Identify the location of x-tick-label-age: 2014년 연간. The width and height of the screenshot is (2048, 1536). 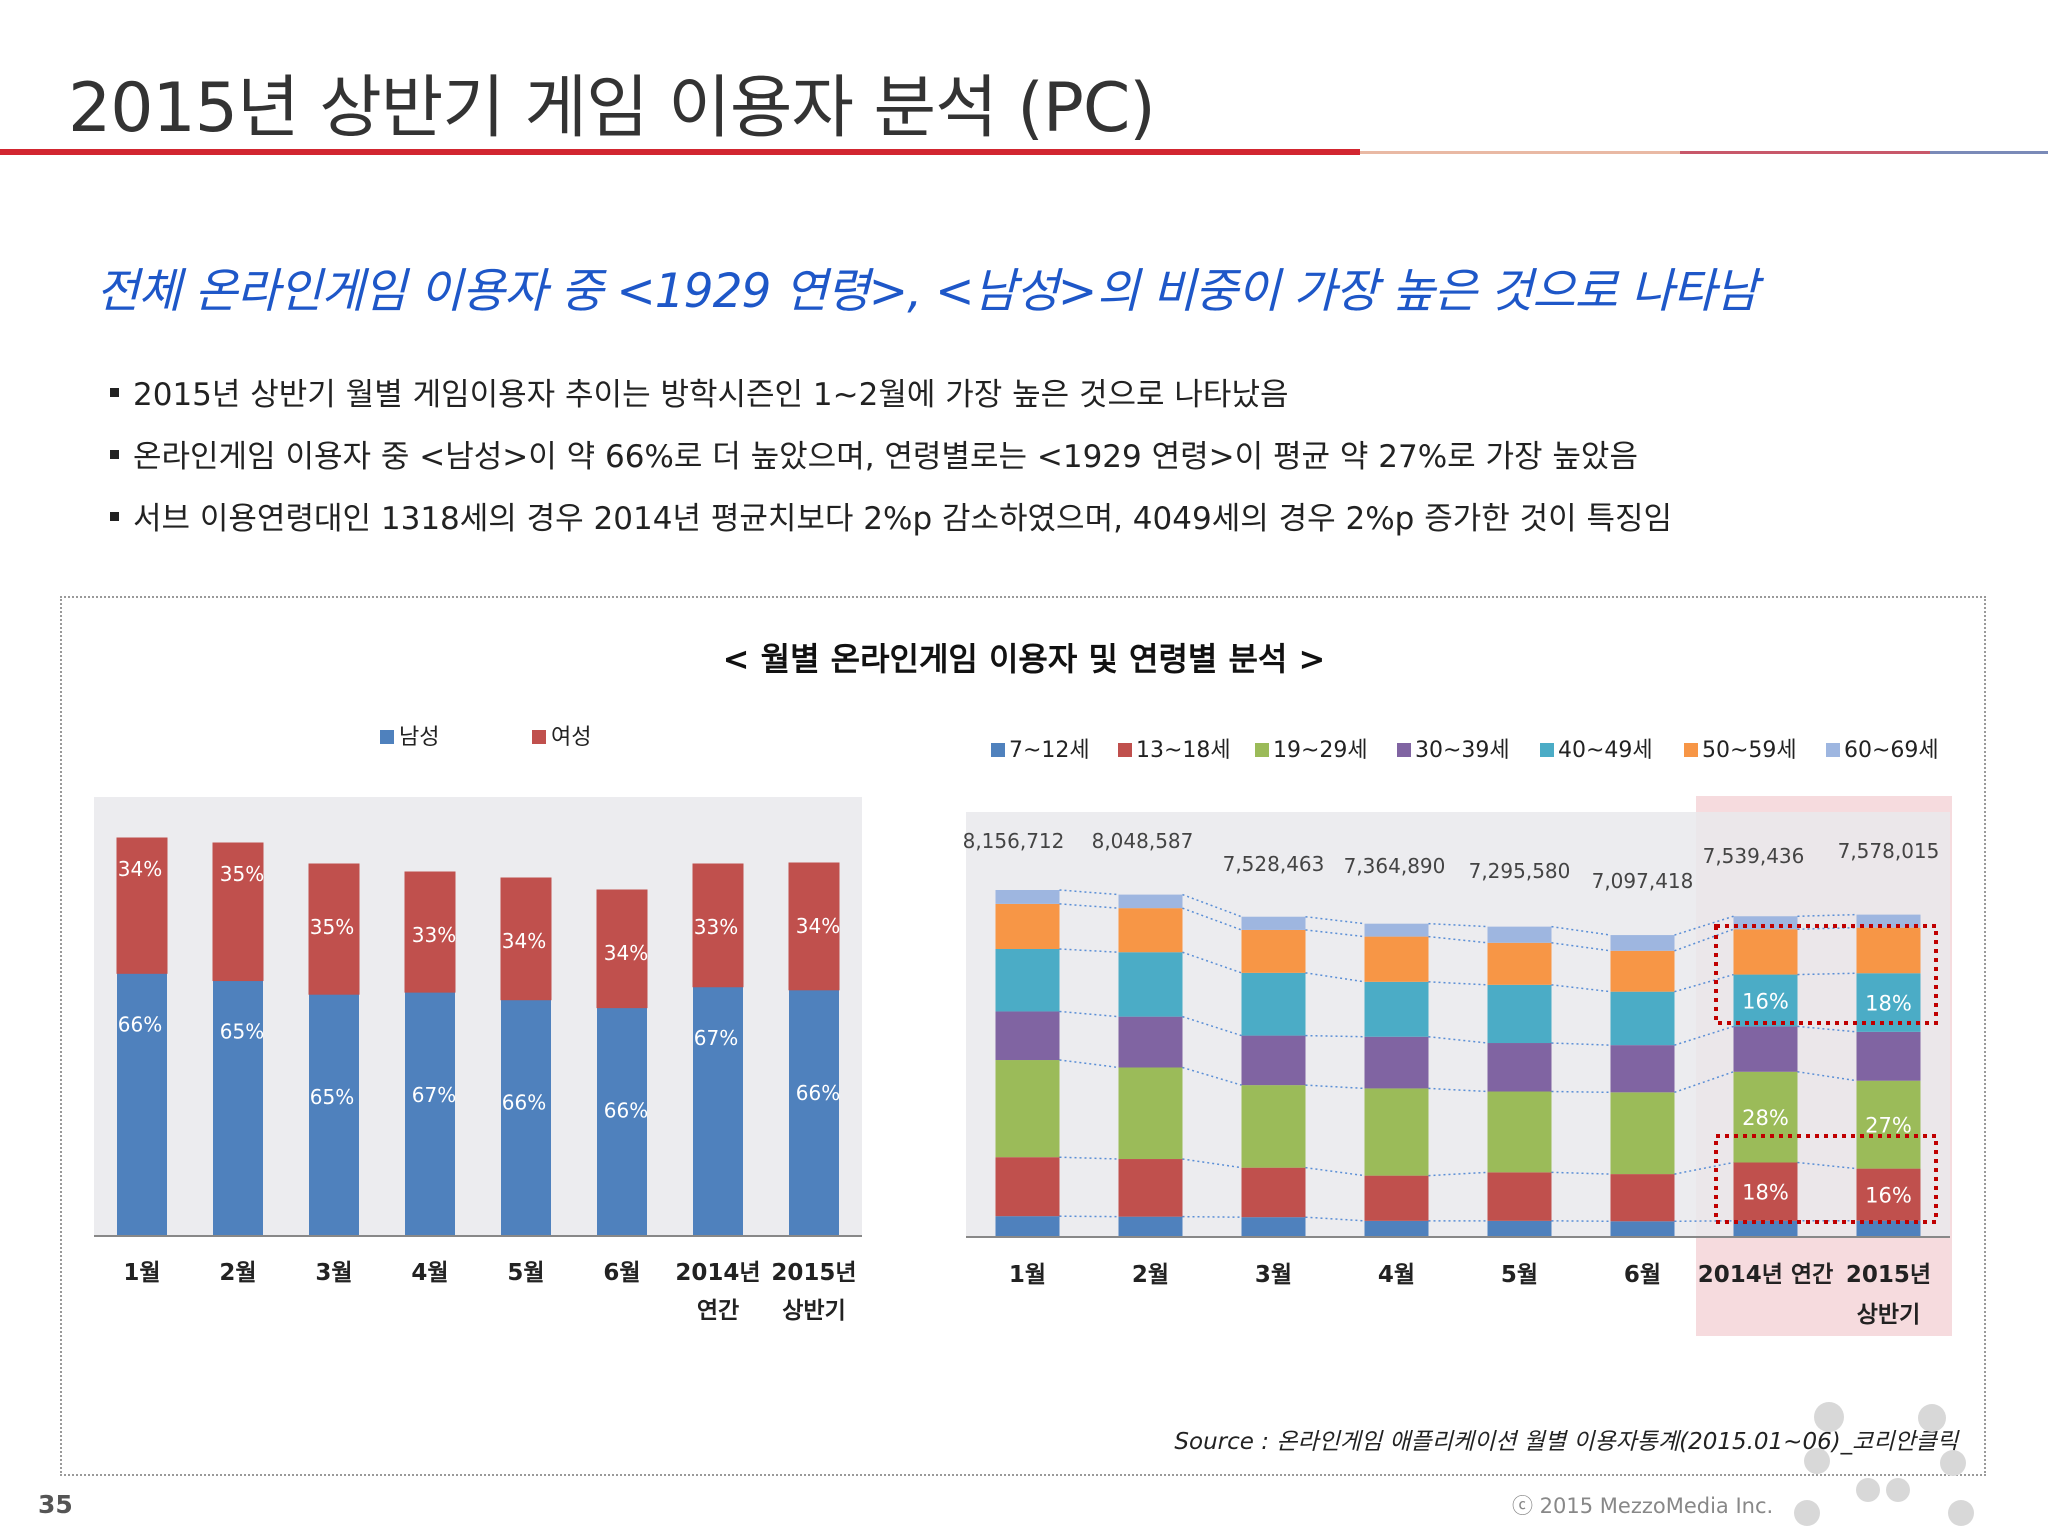
(1766, 1275).